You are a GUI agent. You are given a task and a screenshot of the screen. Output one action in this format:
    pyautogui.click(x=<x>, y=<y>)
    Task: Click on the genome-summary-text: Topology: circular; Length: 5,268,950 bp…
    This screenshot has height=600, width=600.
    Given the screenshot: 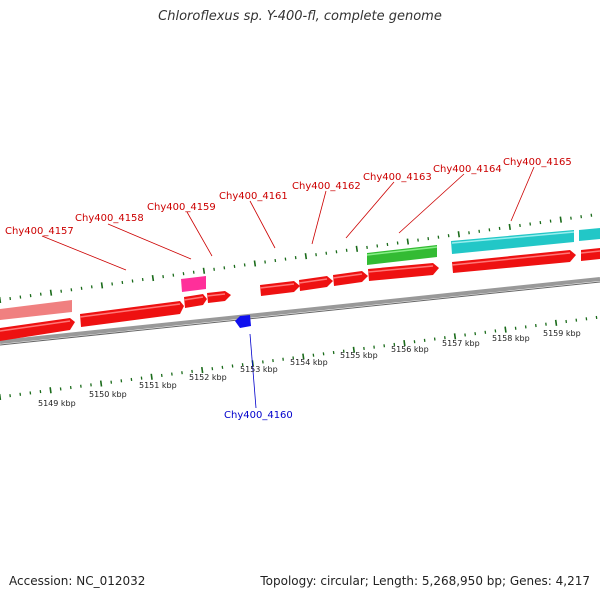 What is the action you would take?
    pyautogui.click(x=425, y=581)
    